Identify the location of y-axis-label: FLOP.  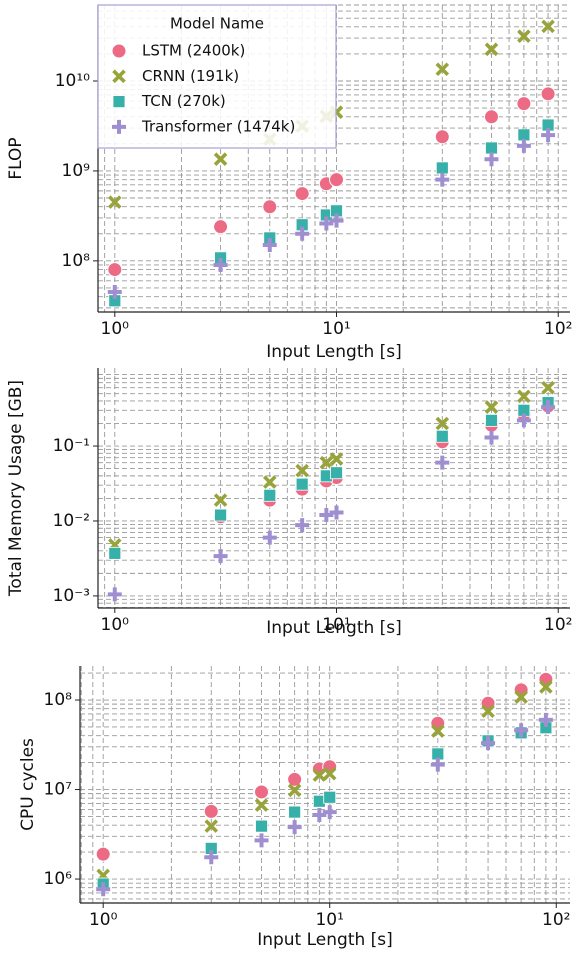
(16, 158).